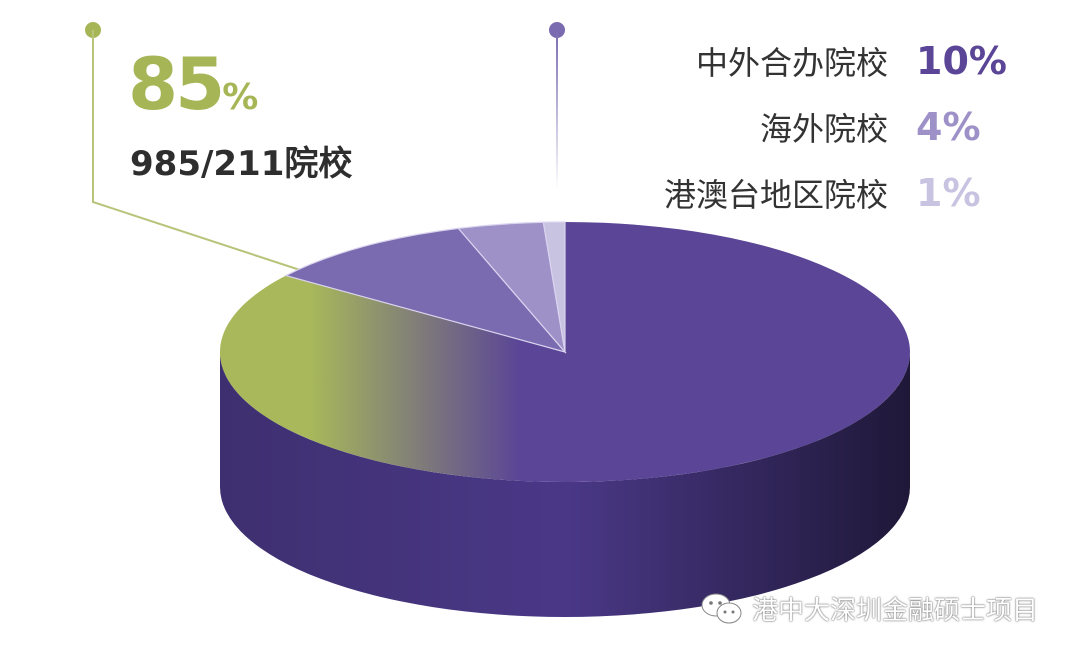  I want to click on legend-label: 港澳台地区院校, so click(775, 195).